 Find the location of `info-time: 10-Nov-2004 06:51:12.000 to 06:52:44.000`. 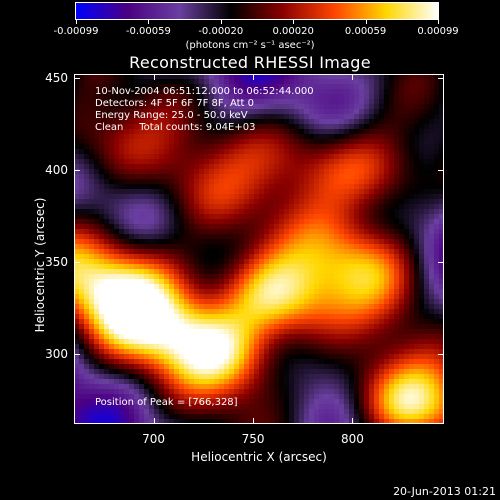

info-time: 10-Nov-2004 06:51:12.000 to 06:52:44.000 is located at coordinates (204, 91).